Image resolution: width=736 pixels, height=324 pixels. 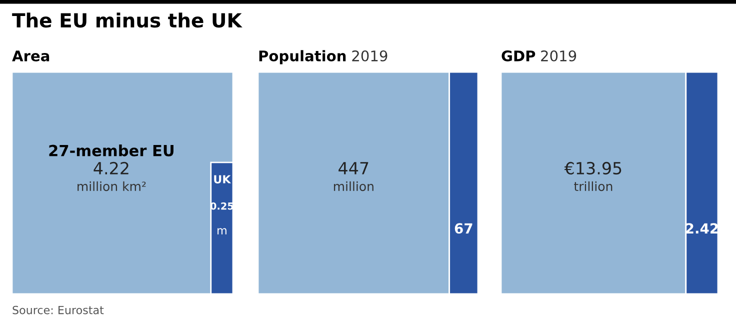 What do you see at coordinates (222, 231) in the screenshot?
I see `text: m` at bounding box center [222, 231].